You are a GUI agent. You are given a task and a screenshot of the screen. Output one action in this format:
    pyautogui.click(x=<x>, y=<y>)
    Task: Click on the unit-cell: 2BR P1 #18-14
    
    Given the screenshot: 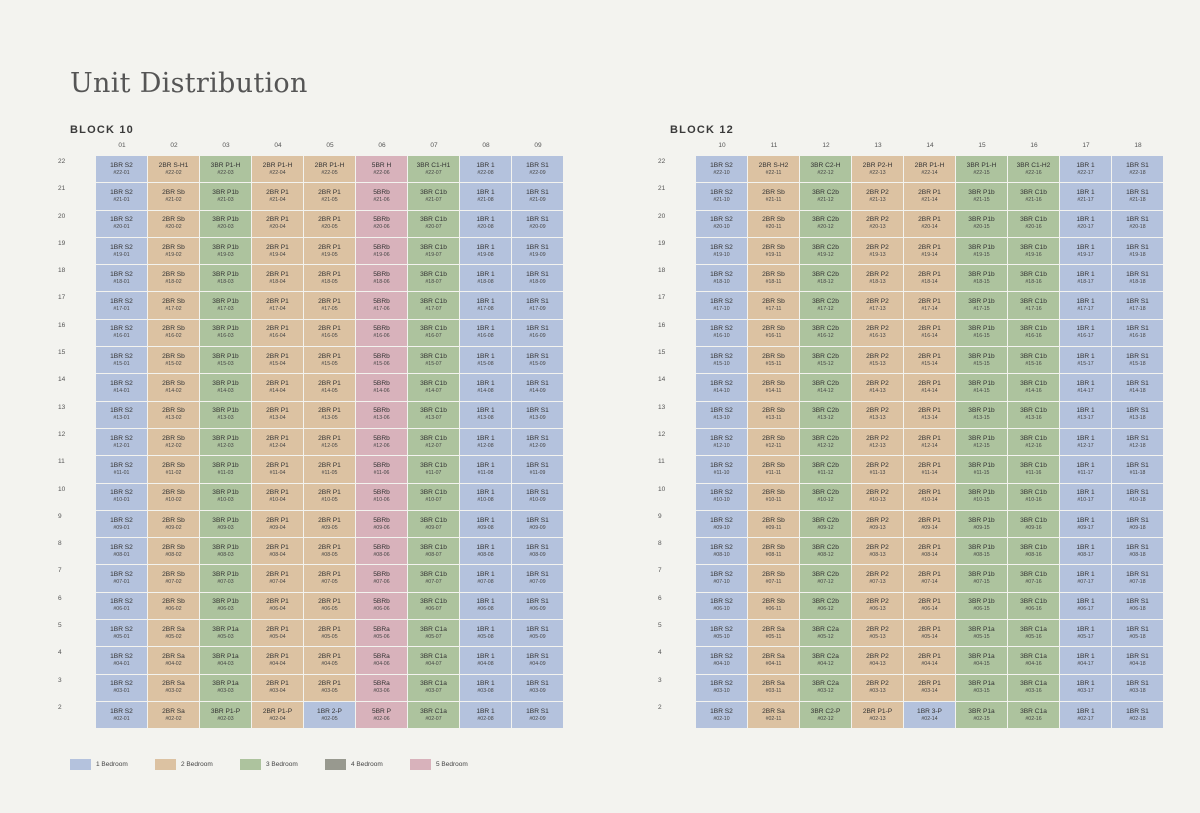 What is the action you would take?
    pyautogui.click(x=930, y=279)
    